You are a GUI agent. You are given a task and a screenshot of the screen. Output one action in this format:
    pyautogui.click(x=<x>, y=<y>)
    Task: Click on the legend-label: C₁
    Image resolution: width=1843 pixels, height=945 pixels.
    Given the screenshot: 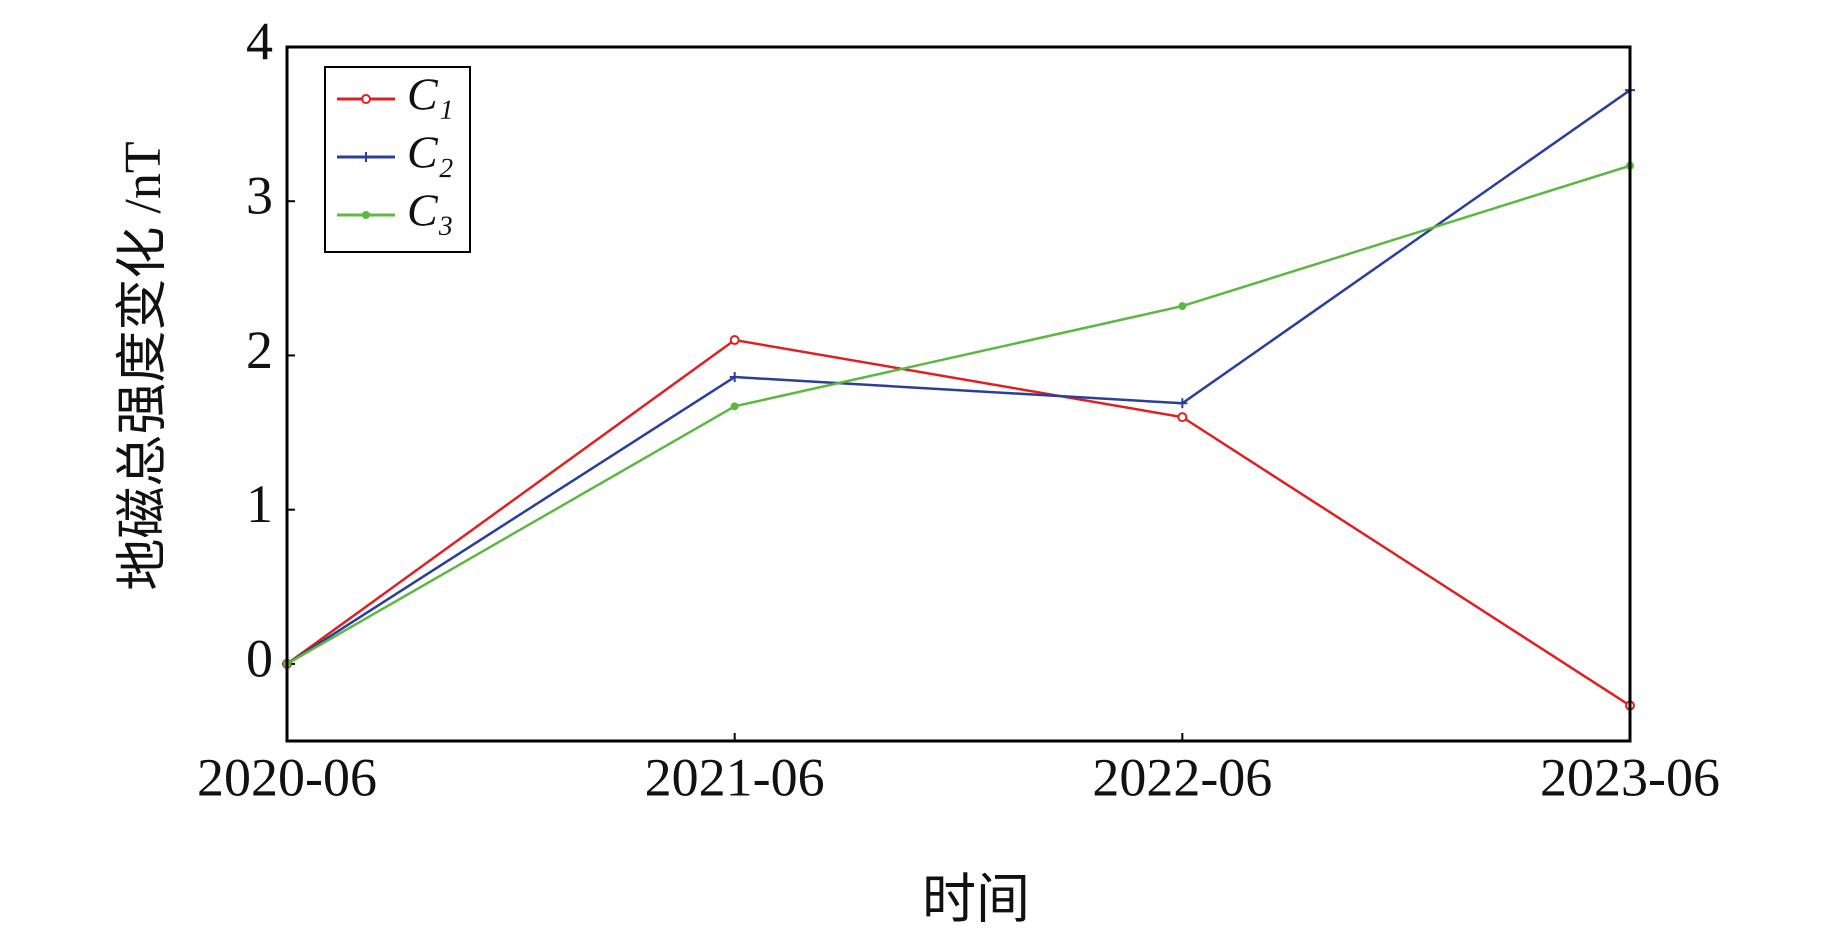 What is the action you would take?
    pyautogui.click(x=430, y=94)
    